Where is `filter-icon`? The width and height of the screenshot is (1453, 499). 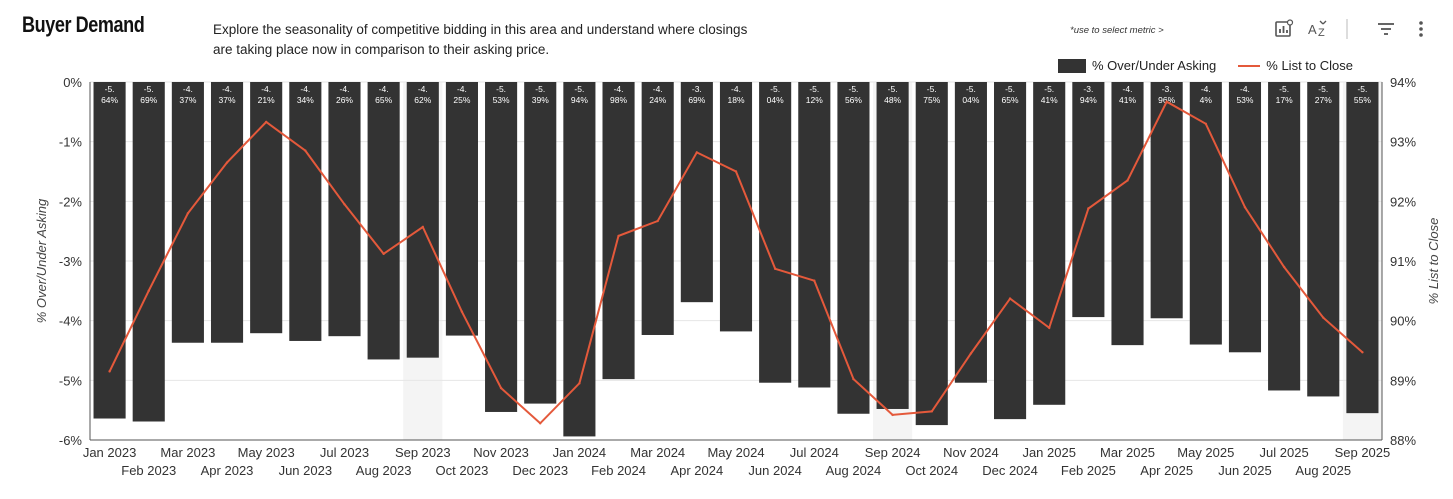
filter-icon is located at coordinates (1386, 29).